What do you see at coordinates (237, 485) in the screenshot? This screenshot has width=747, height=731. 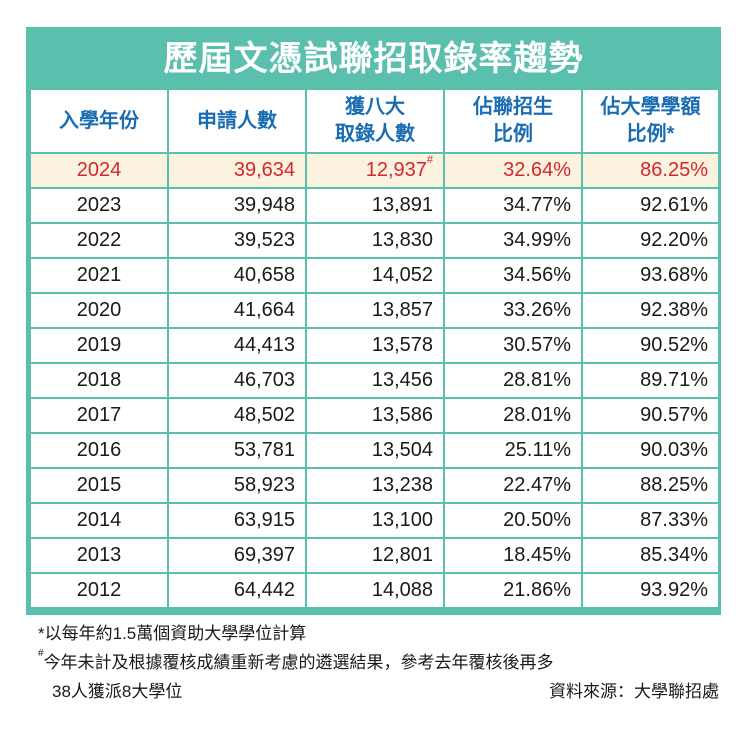 I see `cell-applicants: 58,923` at bounding box center [237, 485].